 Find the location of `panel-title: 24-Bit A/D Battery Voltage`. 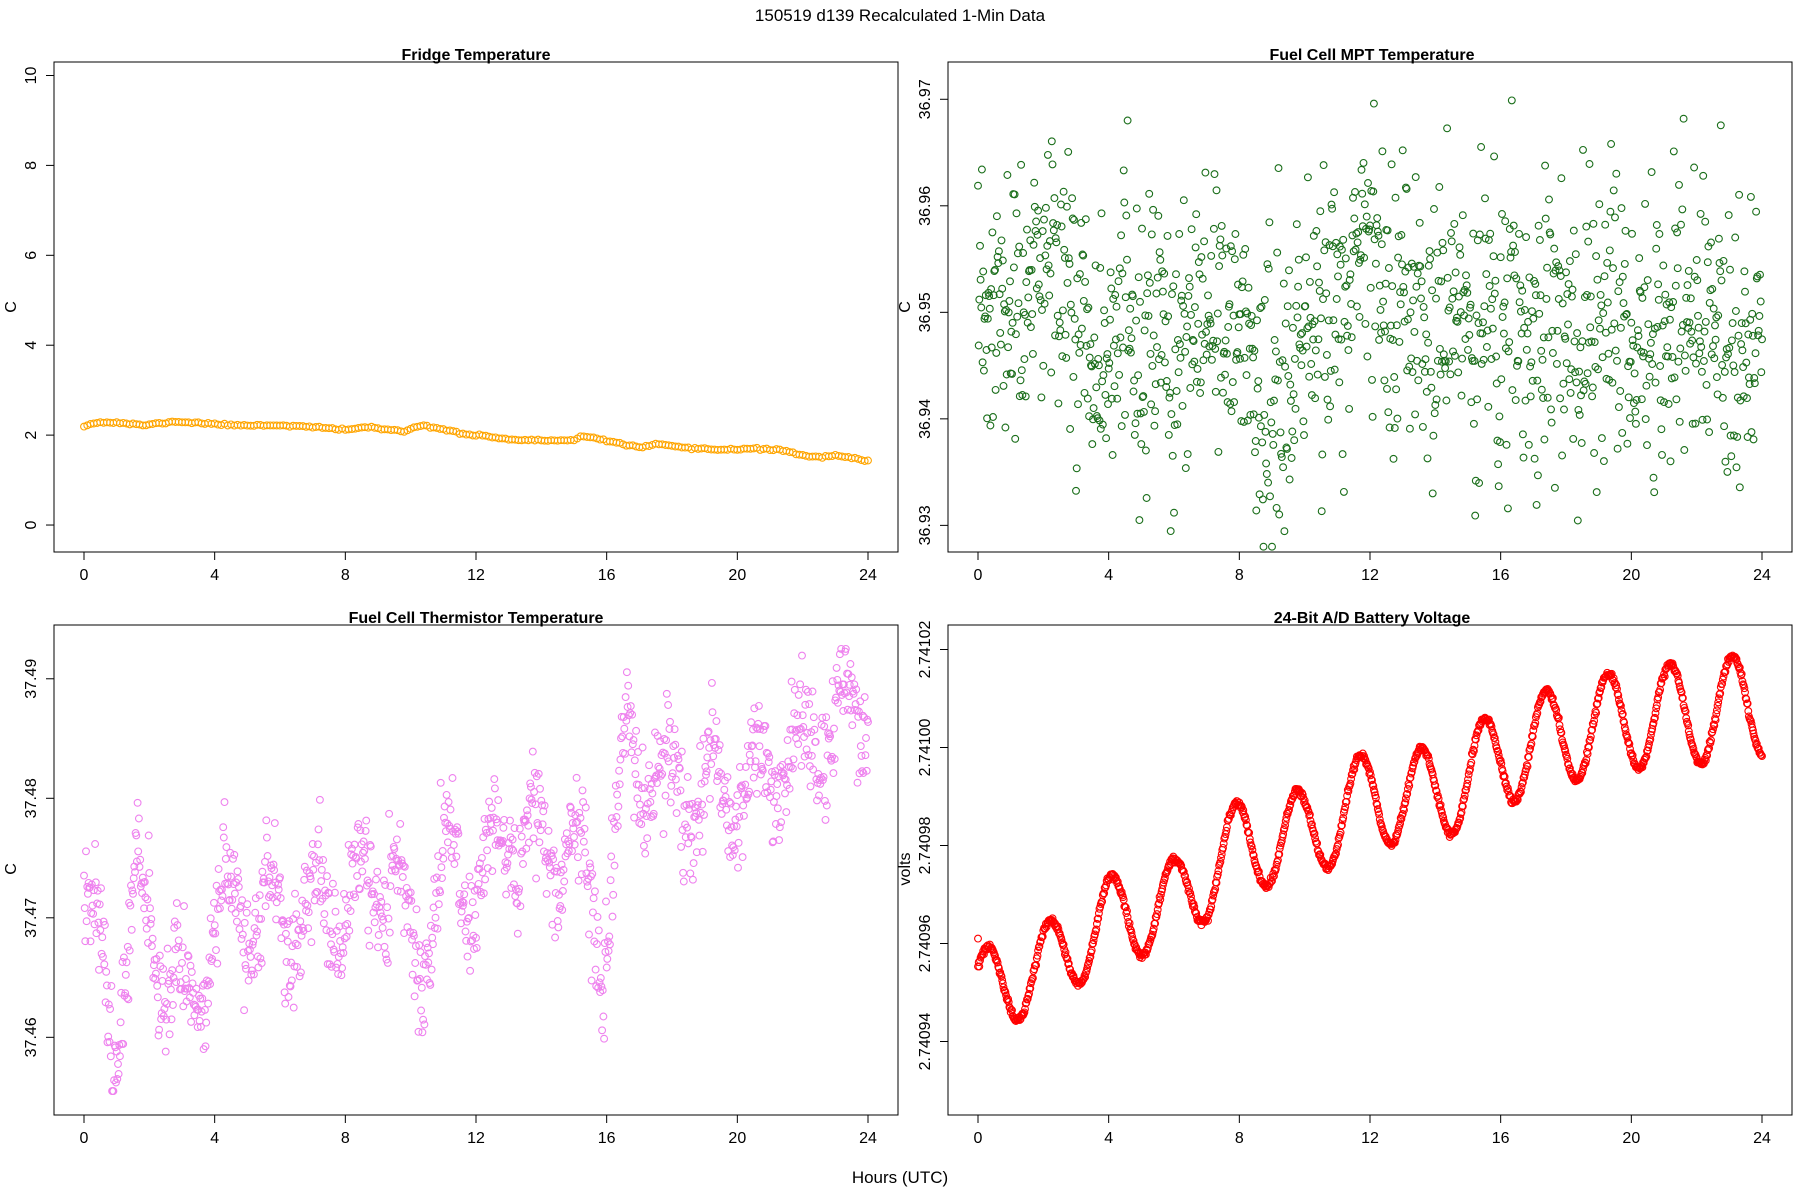

panel-title: 24-Bit A/D Battery Voltage is located at coordinates (1372, 618).